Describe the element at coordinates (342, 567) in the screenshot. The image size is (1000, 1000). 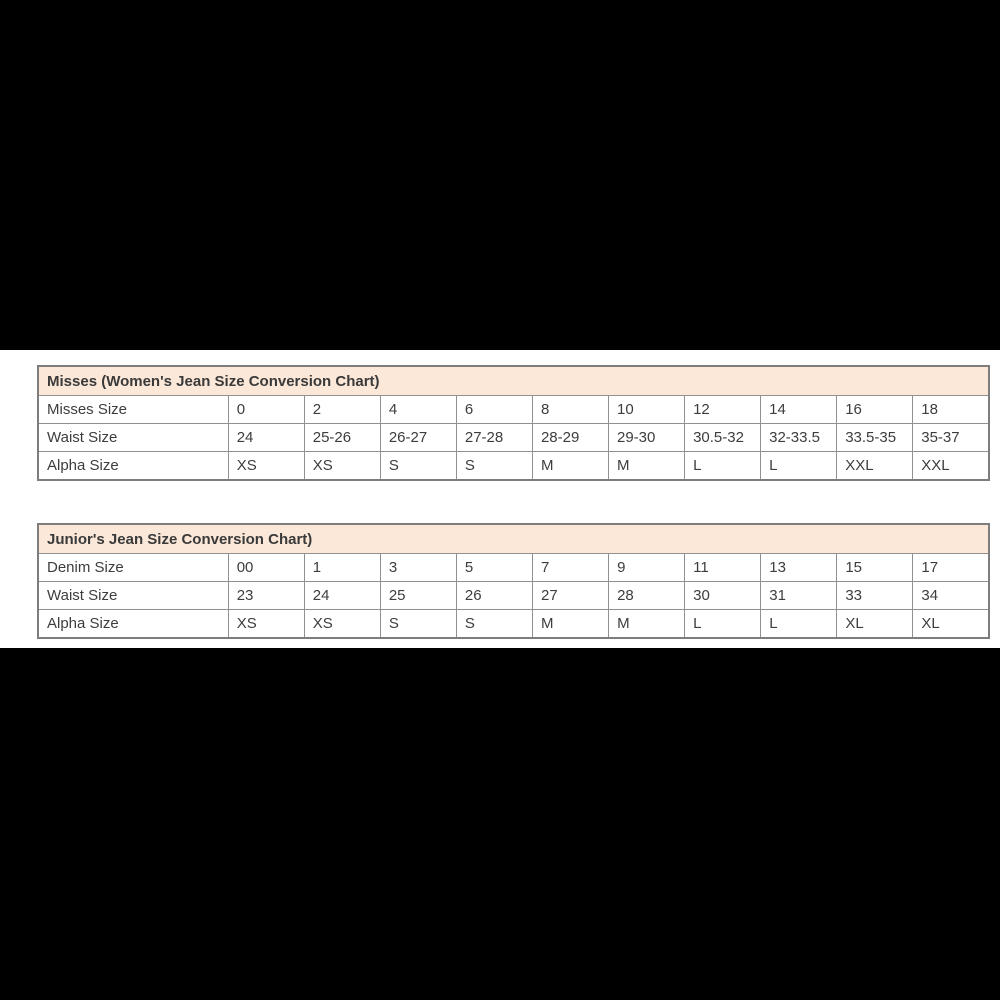
I see `size-cell: 1` at that location.